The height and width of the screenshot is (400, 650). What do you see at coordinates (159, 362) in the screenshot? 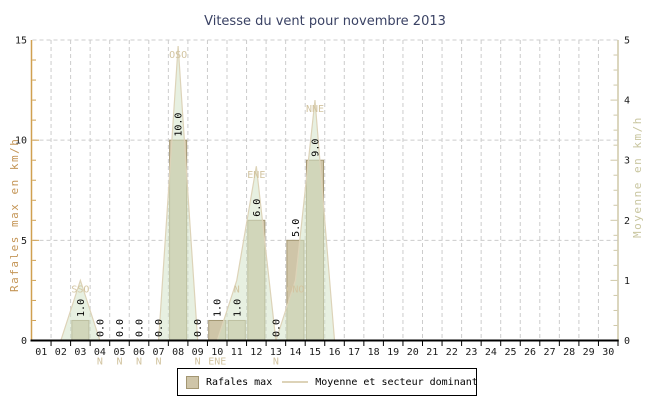
I see `direction-label-day-7: N` at bounding box center [159, 362].